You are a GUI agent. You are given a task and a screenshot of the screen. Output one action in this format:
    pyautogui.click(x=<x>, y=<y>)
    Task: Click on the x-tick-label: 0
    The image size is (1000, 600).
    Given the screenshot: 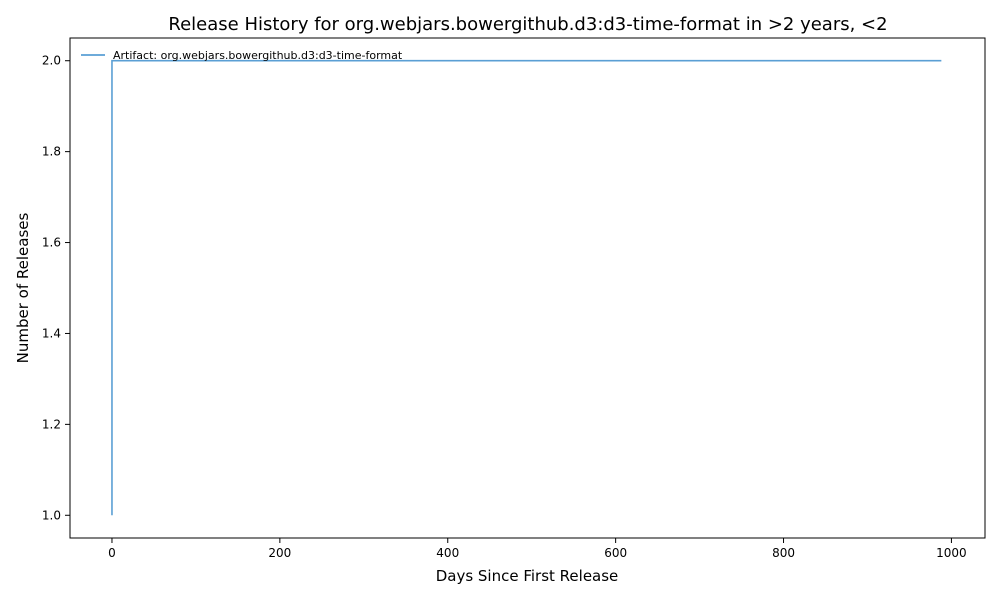 What is the action you would take?
    pyautogui.click(x=112, y=553)
    